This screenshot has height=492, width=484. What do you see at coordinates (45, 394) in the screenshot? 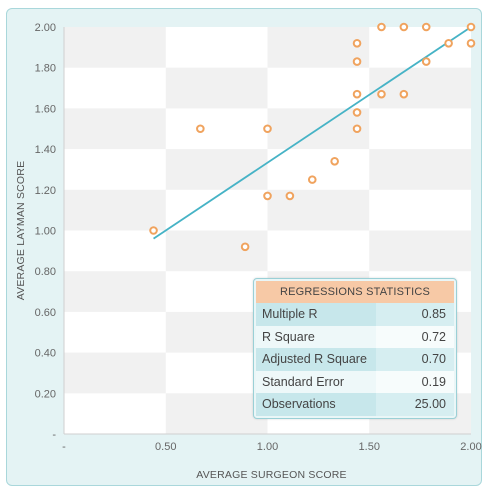
I see `y-tick-label: 0.20` at bounding box center [45, 394].